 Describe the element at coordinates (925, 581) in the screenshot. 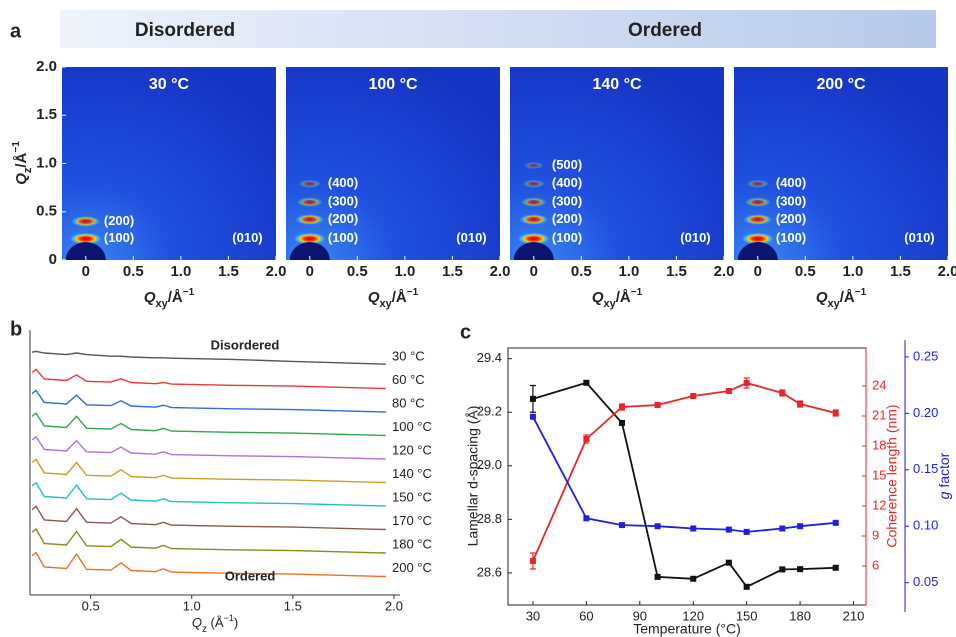

I see `y3ticks-label: 0.05` at that location.